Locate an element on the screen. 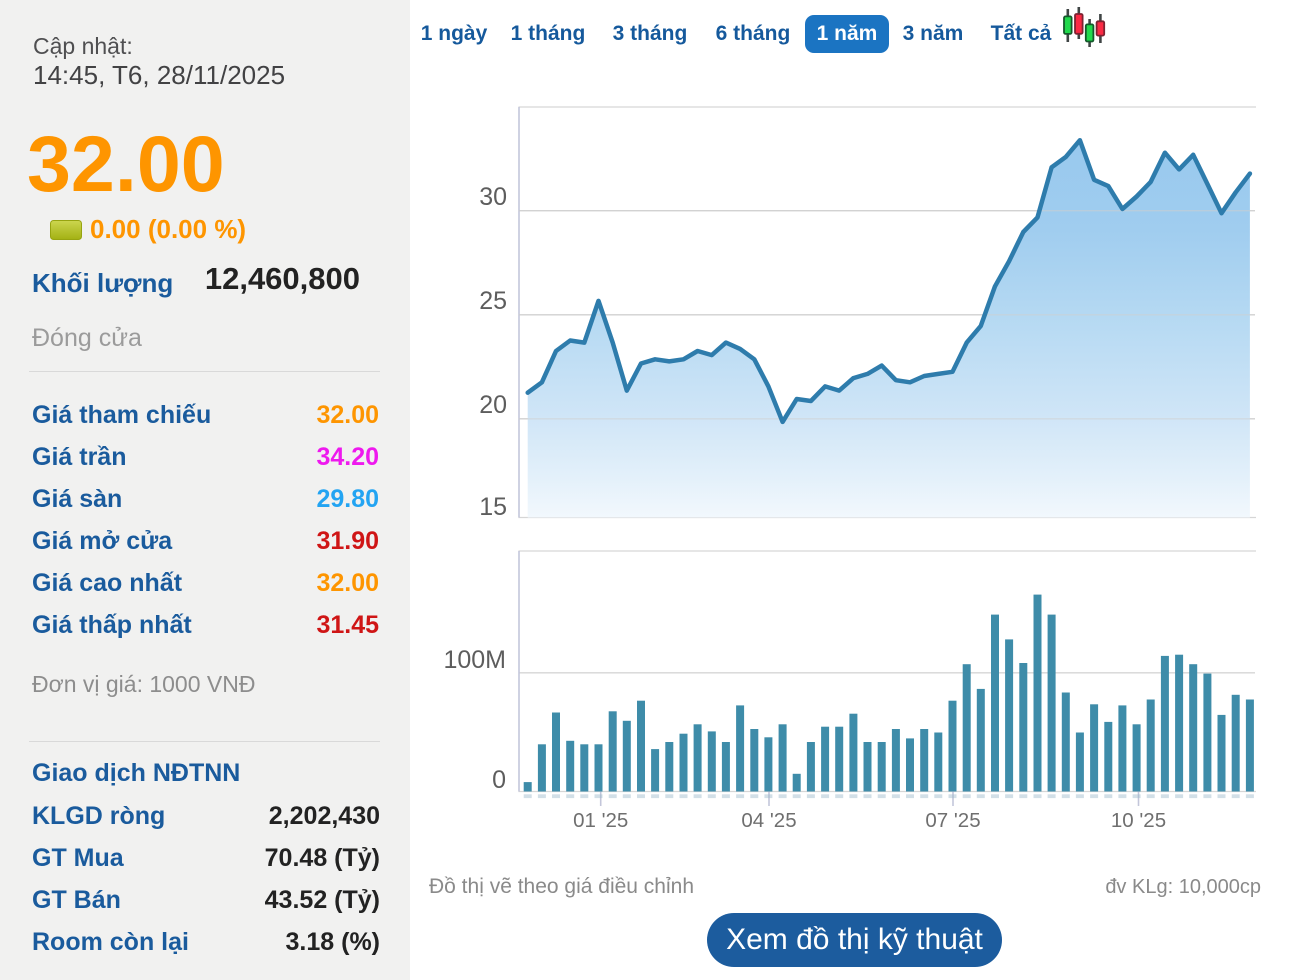  svg-text: 07 '25 is located at coordinates (952, 820).